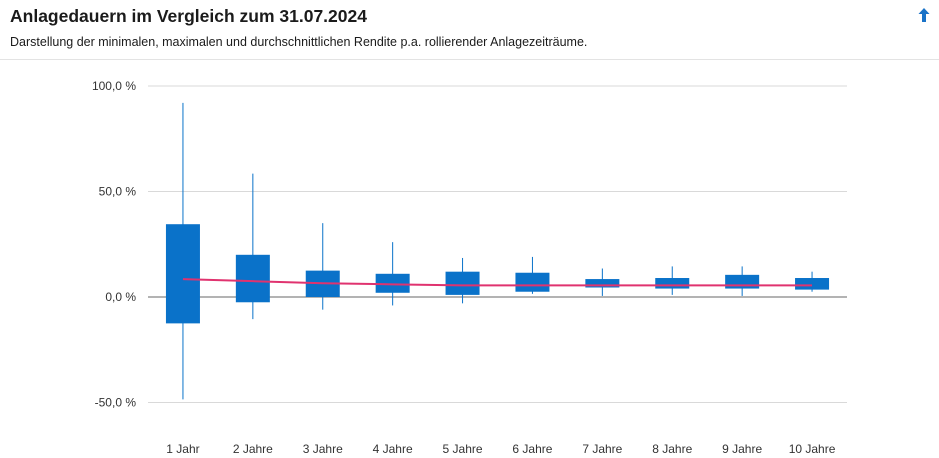 The width and height of the screenshot is (939, 458). What do you see at coordinates (463, 449) in the screenshot?
I see `x-tick-label: 5 Jahre` at bounding box center [463, 449].